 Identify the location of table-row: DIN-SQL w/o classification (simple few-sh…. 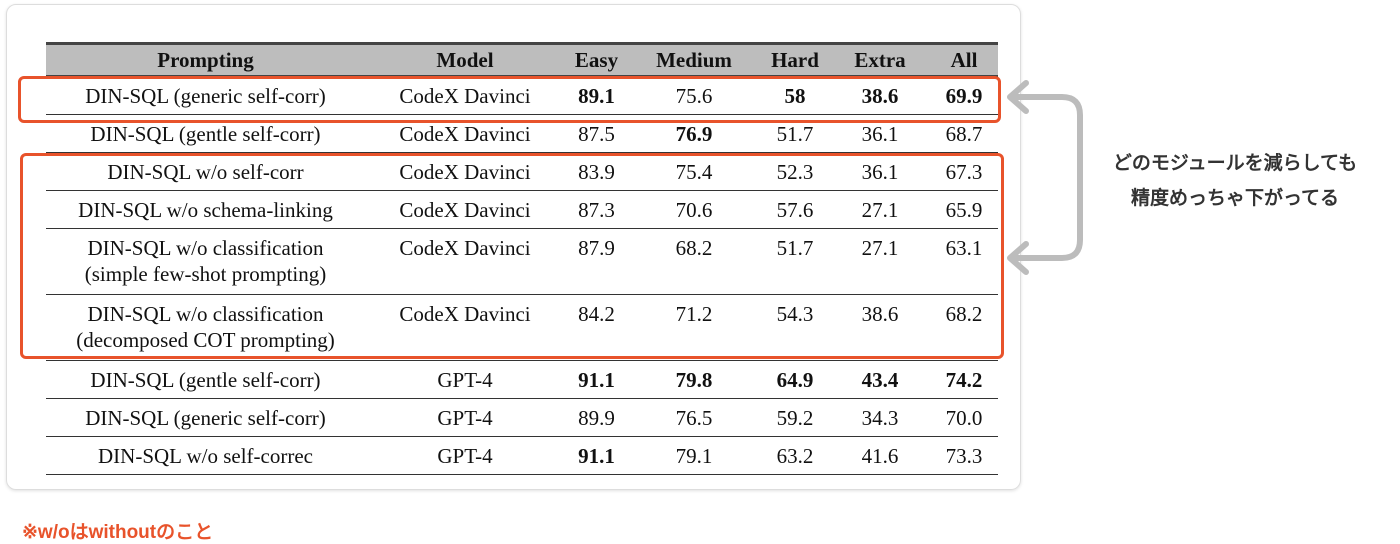
(522, 261).